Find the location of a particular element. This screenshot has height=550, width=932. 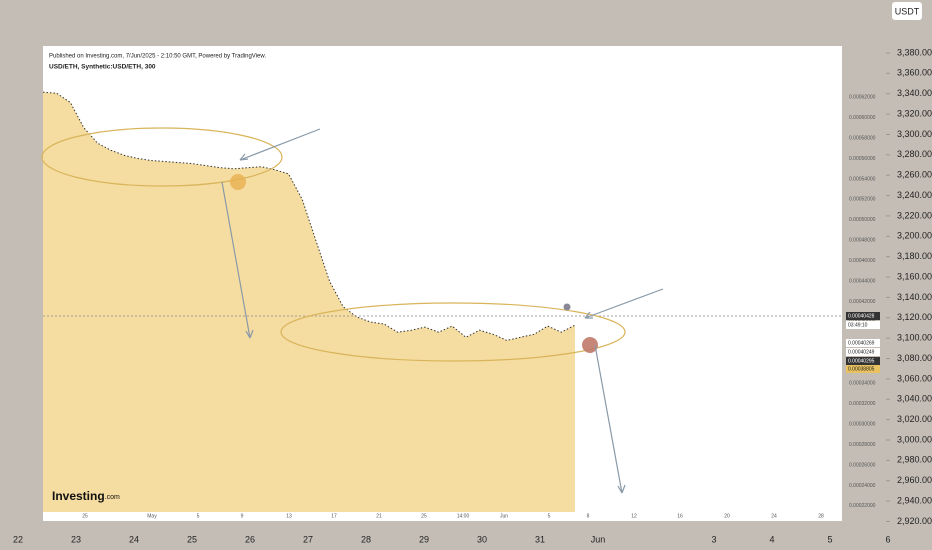

y-tick-label: 3,280.00 is located at coordinates (914, 154).